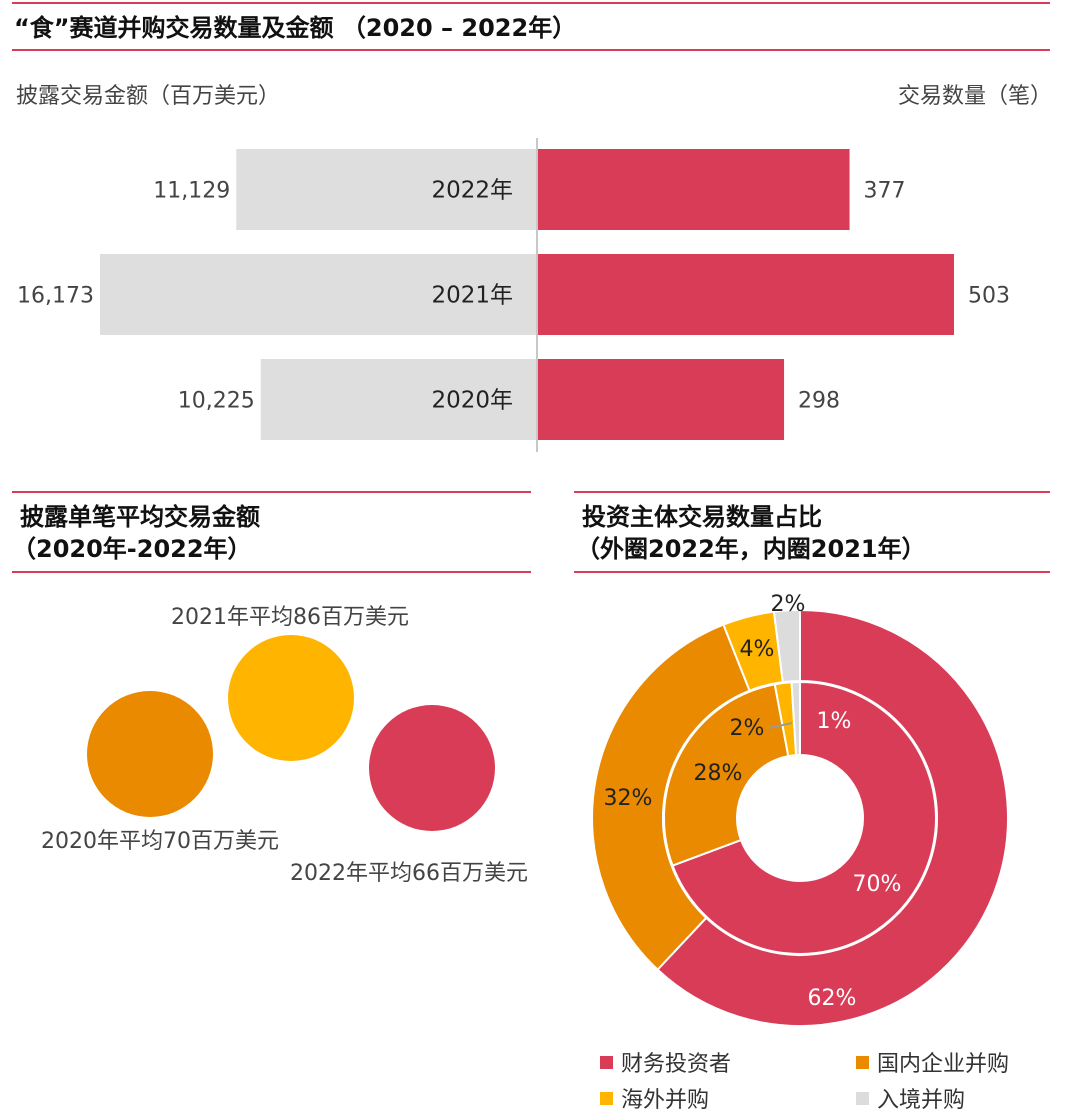 The image size is (1080, 1116). What do you see at coordinates (921, 1100) in the screenshot?
I see `legend-label-inbound: 入境并购` at bounding box center [921, 1100].